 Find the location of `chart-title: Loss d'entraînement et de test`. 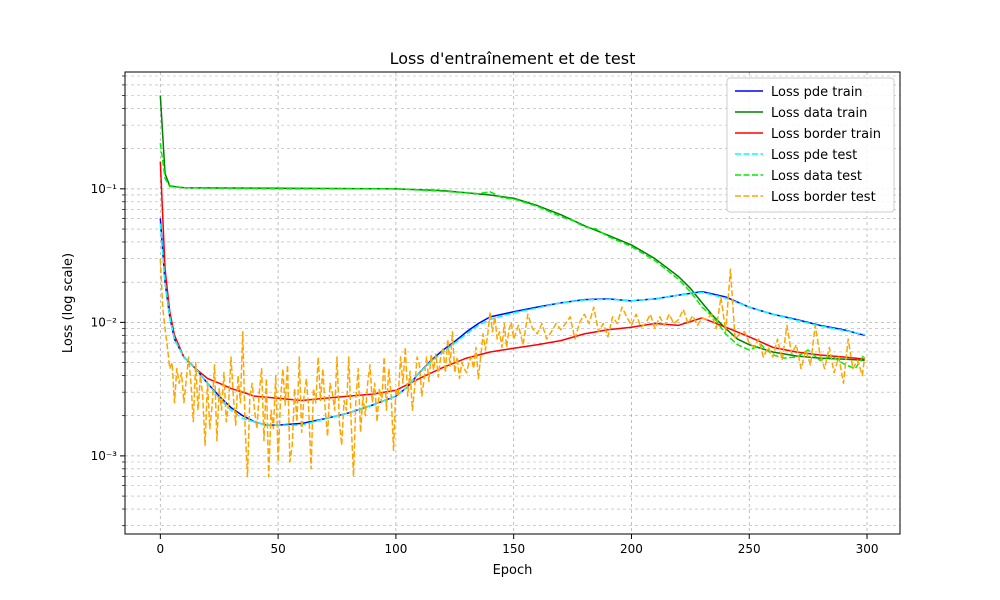

chart-title: Loss d'entraînement et de test is located at coordinates (513, 58).